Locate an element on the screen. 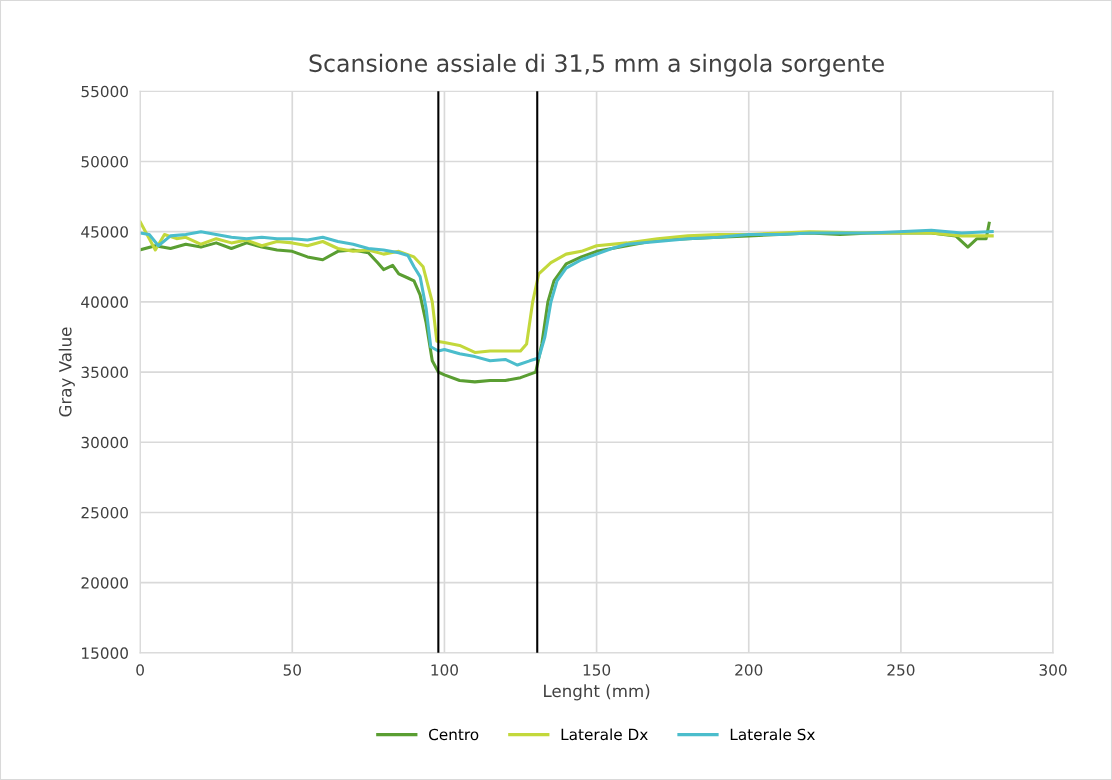 This screenshot has height=780, width=1112. chart-title: Scansione assiale di 31,5 mm a singola sorgente is located at coordinates (596, 65).